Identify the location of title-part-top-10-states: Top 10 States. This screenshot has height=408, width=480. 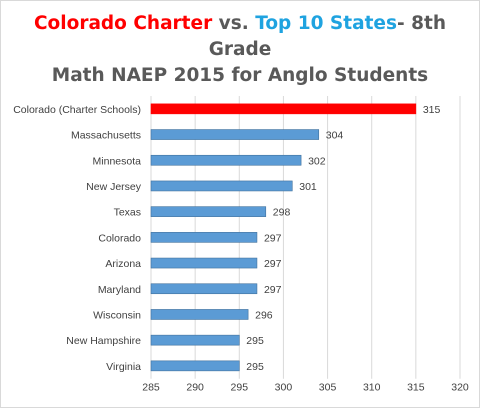
(326, 23).